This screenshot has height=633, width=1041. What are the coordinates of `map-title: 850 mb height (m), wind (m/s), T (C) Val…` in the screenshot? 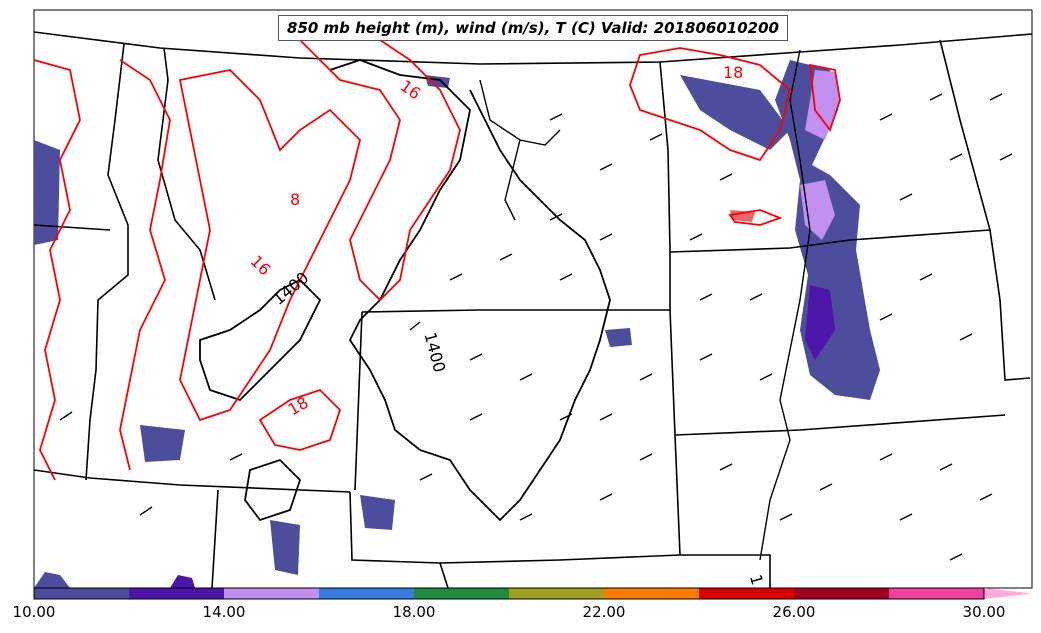 It's located at (533, 28).